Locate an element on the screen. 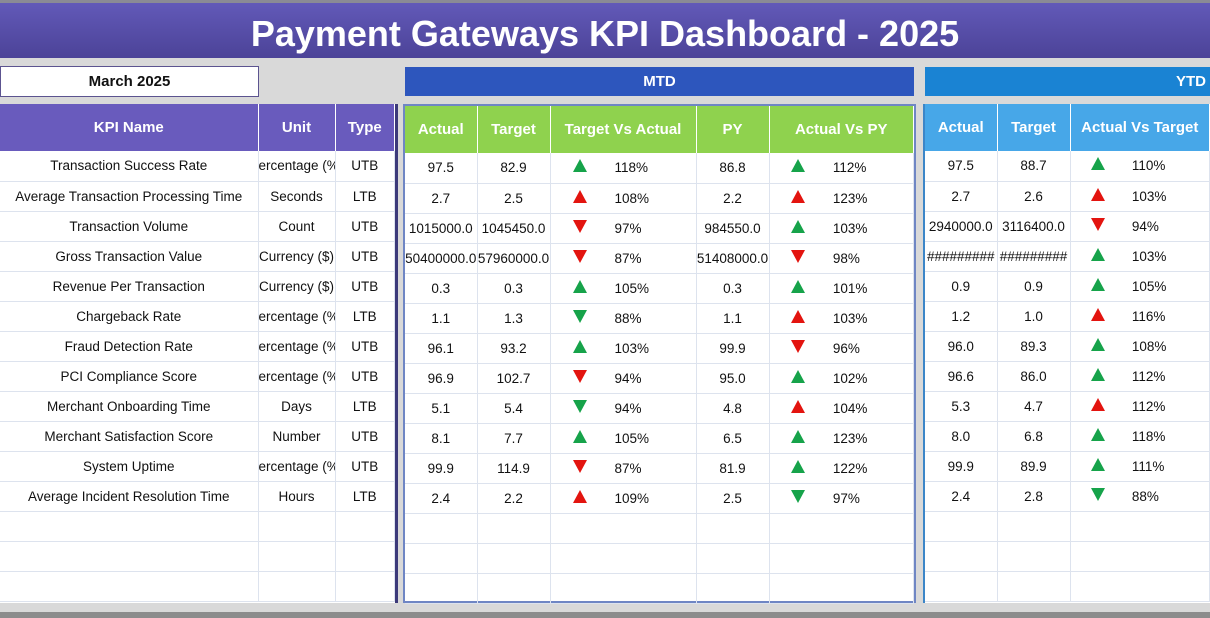 The height and width of the screenshot is (618, 1210). ytd-section-header: YTD is located at coordinates (1067, 81).